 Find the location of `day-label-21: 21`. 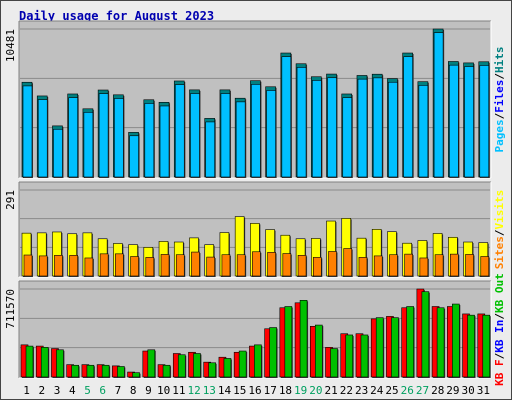

day-label-21: 21 is located at coordinates (331, 390).